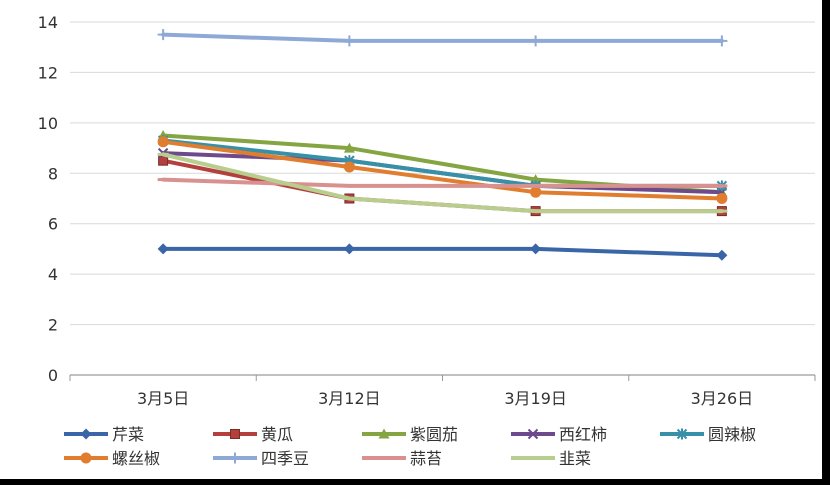 Image resolution: width=830 pixels, height=485 pixels. Describe the element at coordinates (349, 398) in the screenshot. I see `x-tick-label: 3月12日` at that location.